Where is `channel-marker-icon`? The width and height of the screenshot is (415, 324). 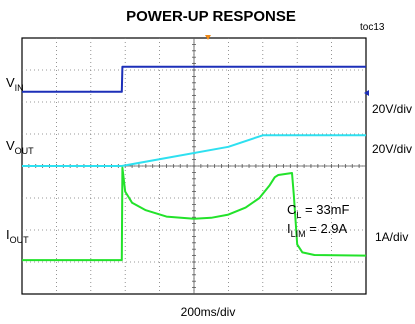 channel-marker-icon is located at coordinates (366, 93).